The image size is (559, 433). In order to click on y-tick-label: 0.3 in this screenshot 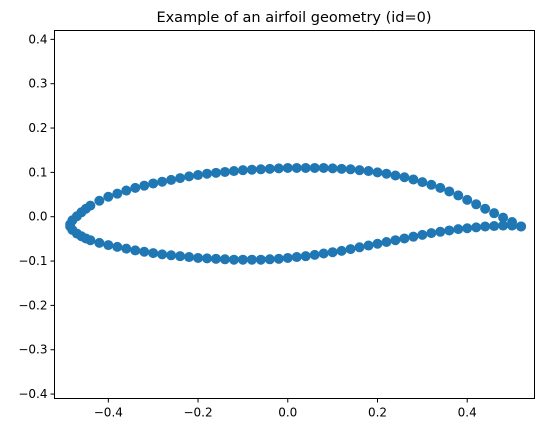, I will do `click(37, 84)`.